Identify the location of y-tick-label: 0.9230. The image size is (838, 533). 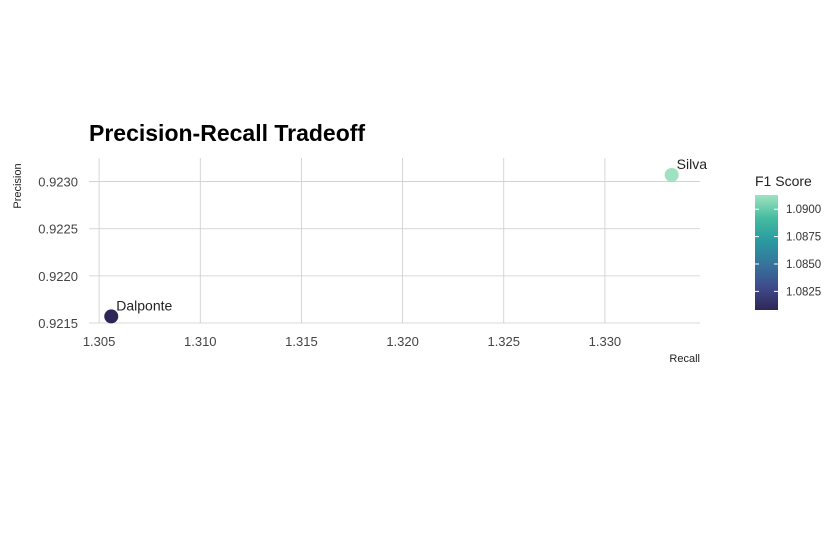
(58, 182).